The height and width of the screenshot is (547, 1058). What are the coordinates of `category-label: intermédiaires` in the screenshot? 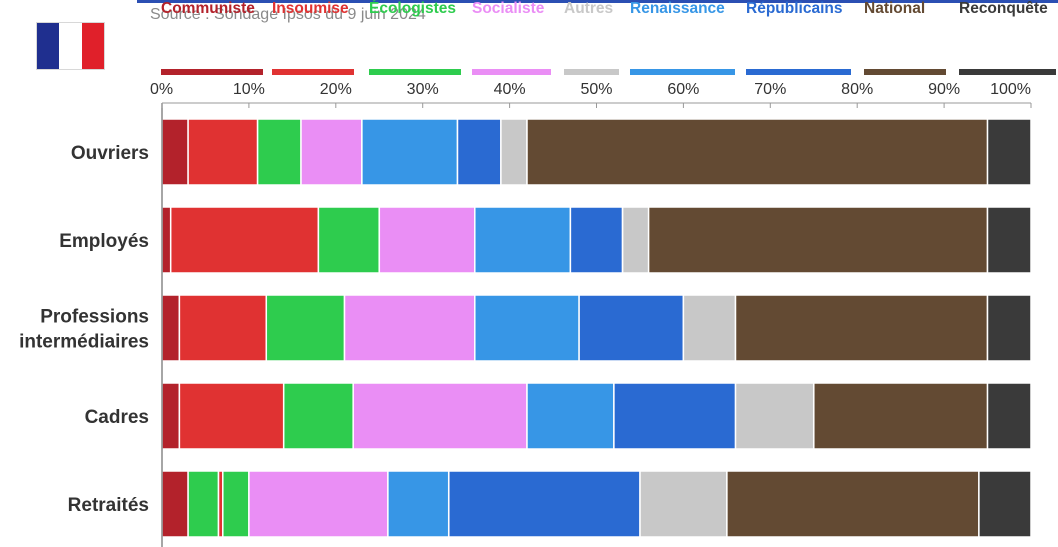 It's located at (84, 342).